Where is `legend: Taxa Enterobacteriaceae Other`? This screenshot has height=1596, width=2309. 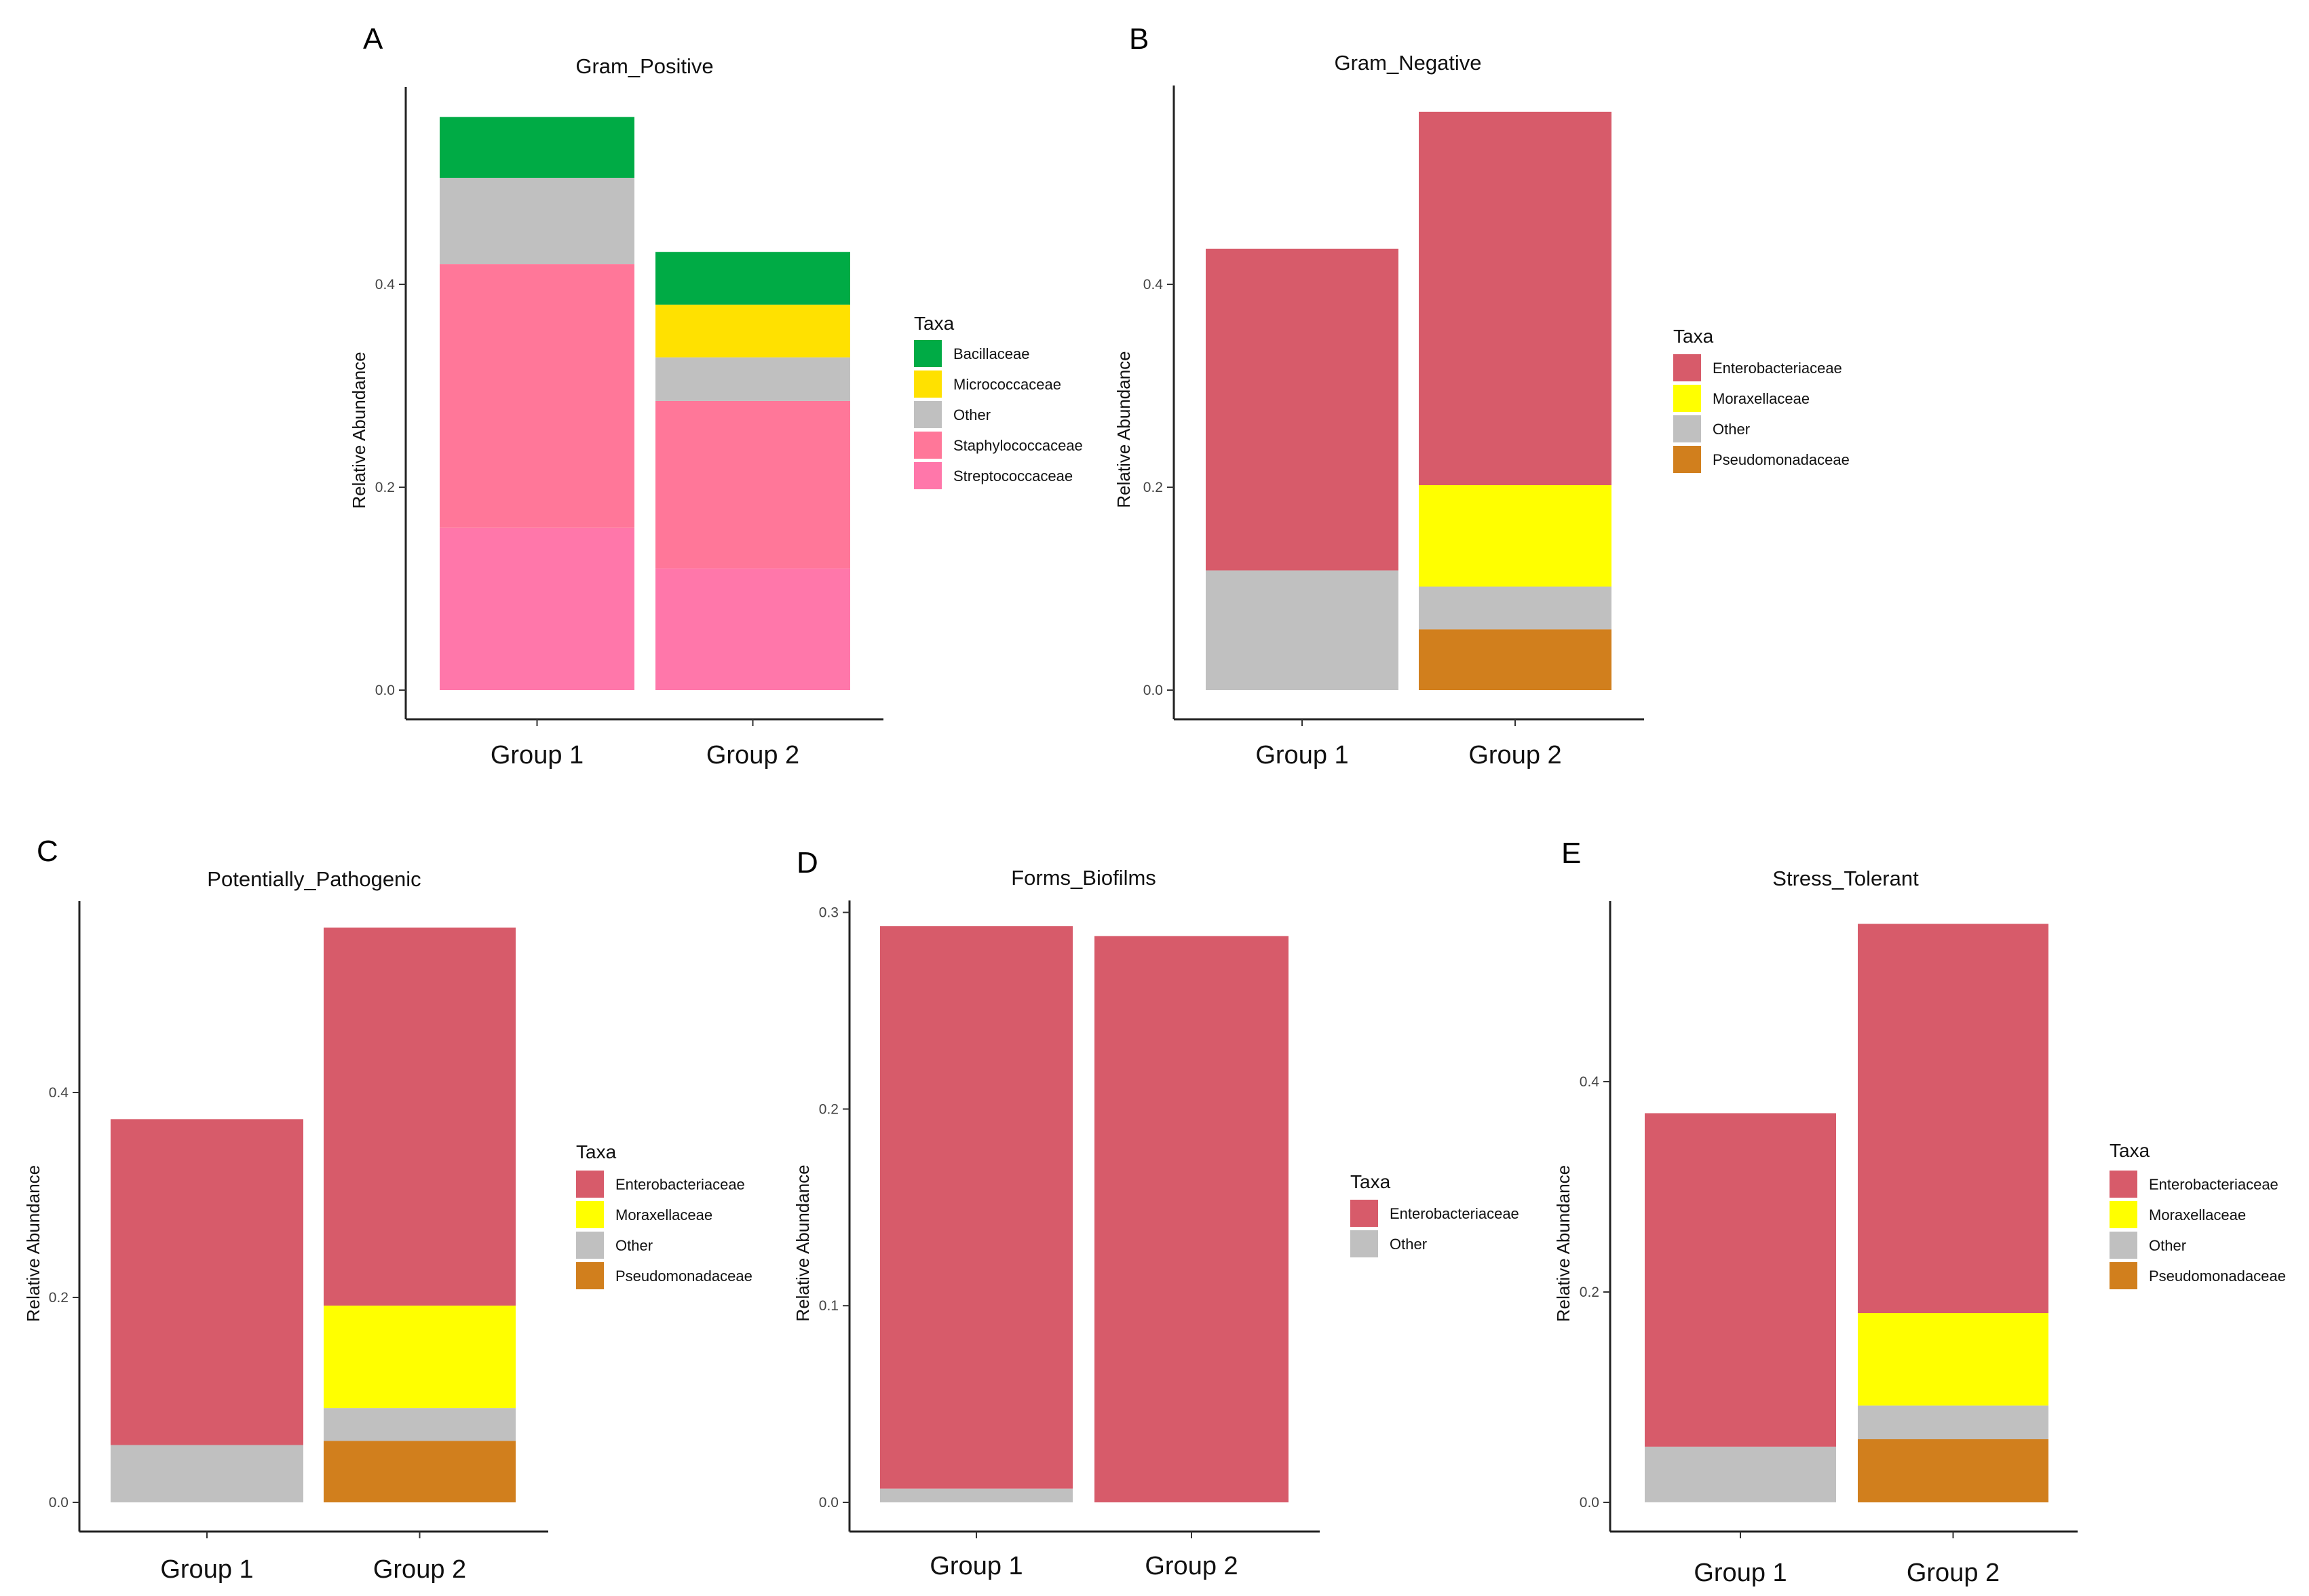
legend: Taxa Enterobacteriaceae Other is located at coordinates (1434, 1214).